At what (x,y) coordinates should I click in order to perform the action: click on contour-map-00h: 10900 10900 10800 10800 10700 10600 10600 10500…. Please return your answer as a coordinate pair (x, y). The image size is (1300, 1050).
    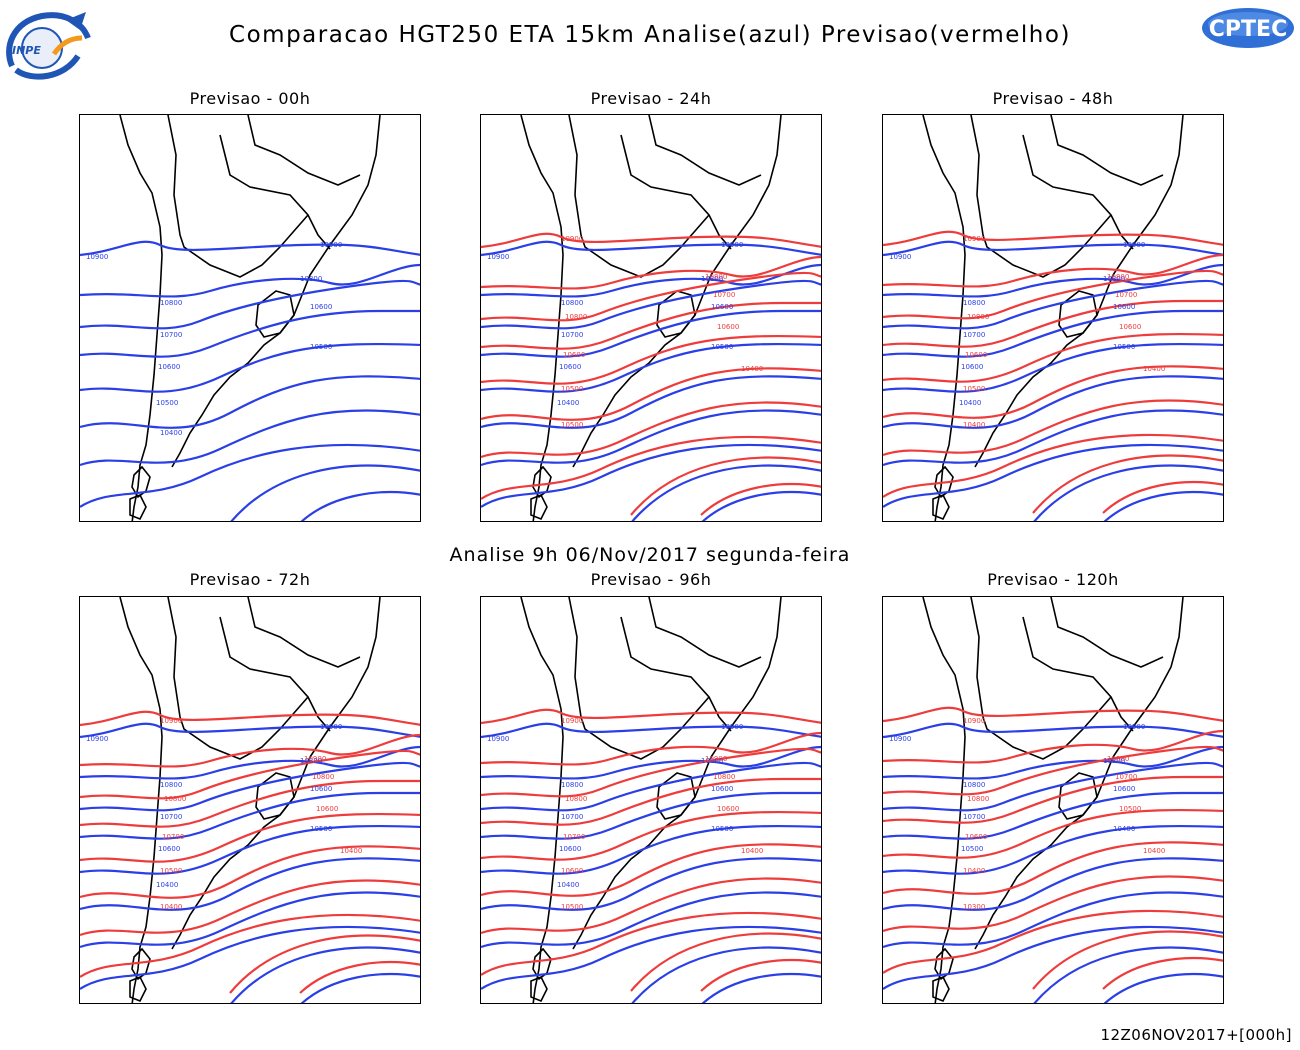
    Looking at the image, I should click on (250, 318).